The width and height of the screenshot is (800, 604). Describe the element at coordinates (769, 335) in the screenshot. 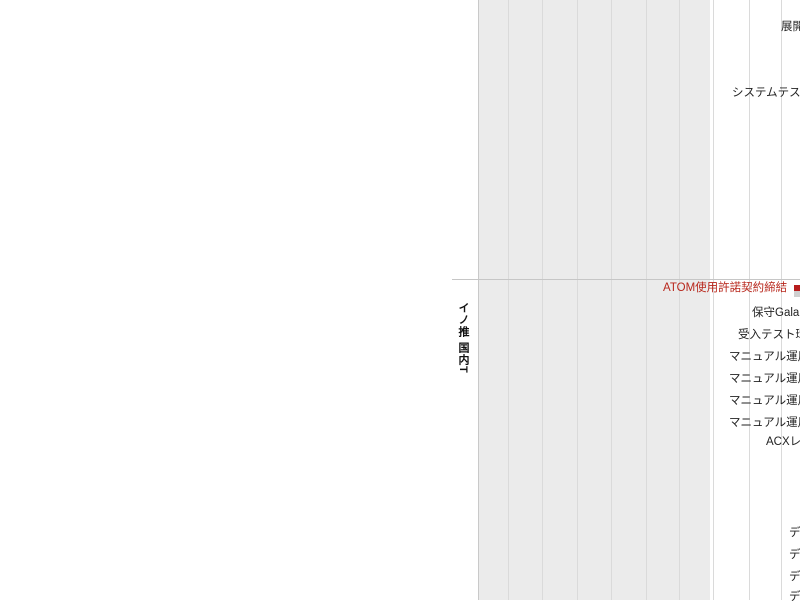

I see `task-label: 受入テスト環` at that location.